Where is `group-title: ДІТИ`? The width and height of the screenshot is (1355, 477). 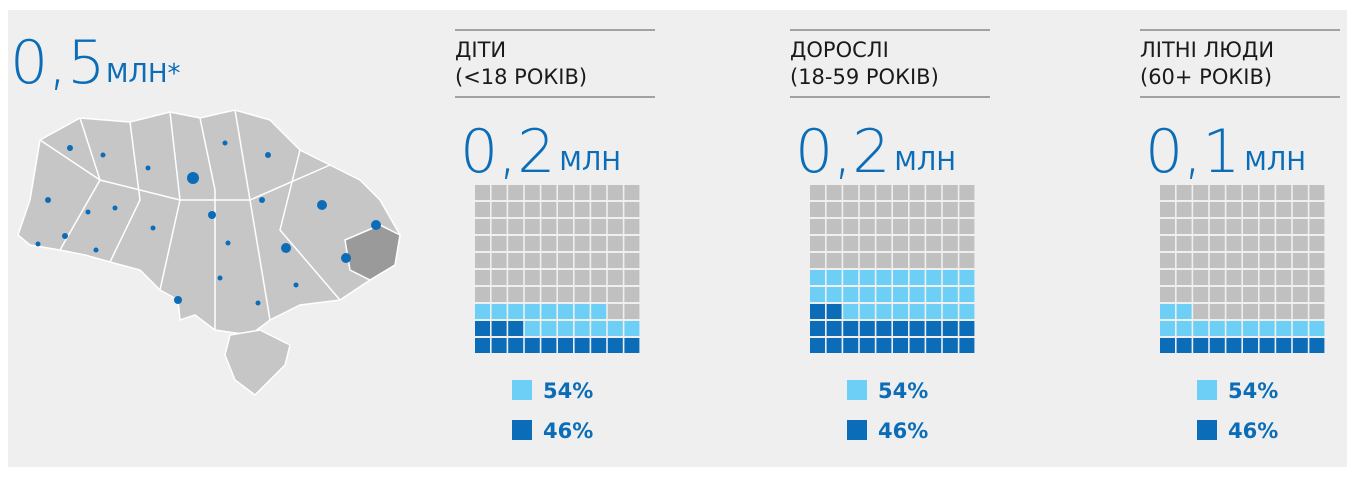
group-title: ДІТИ is located at coordinates (480, 50).